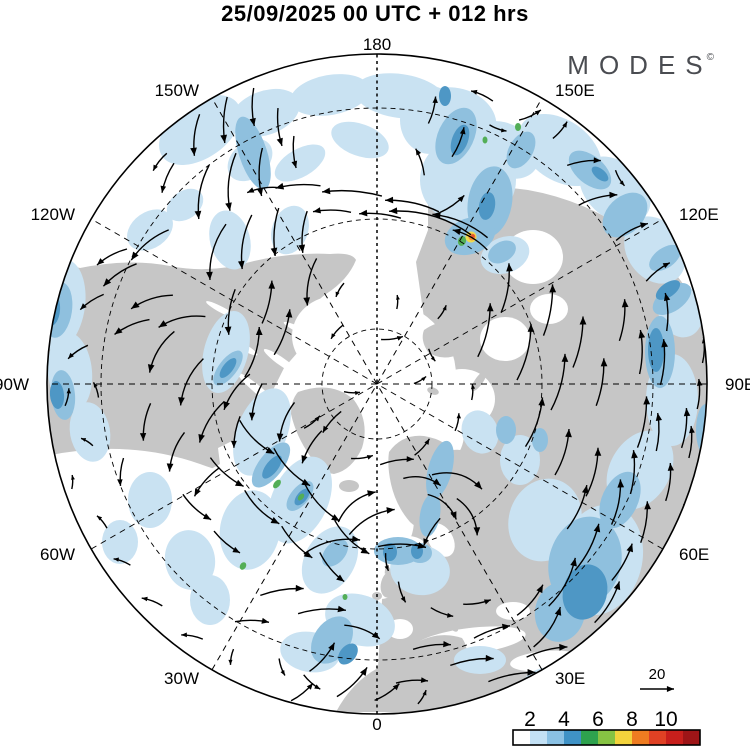 This screenshot has height=747, width=750. What do you see at coordinates (375, 13) in the screenshot?
I see `chart-title: 25/09/2025 00 UTC + 012 hrs` at bounding box center [375, 13].